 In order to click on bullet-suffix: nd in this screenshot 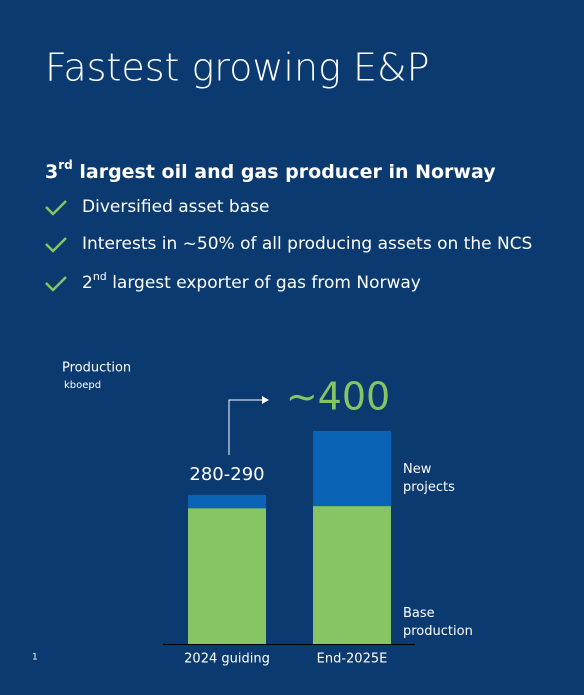, I will do `click(100, 276)`.